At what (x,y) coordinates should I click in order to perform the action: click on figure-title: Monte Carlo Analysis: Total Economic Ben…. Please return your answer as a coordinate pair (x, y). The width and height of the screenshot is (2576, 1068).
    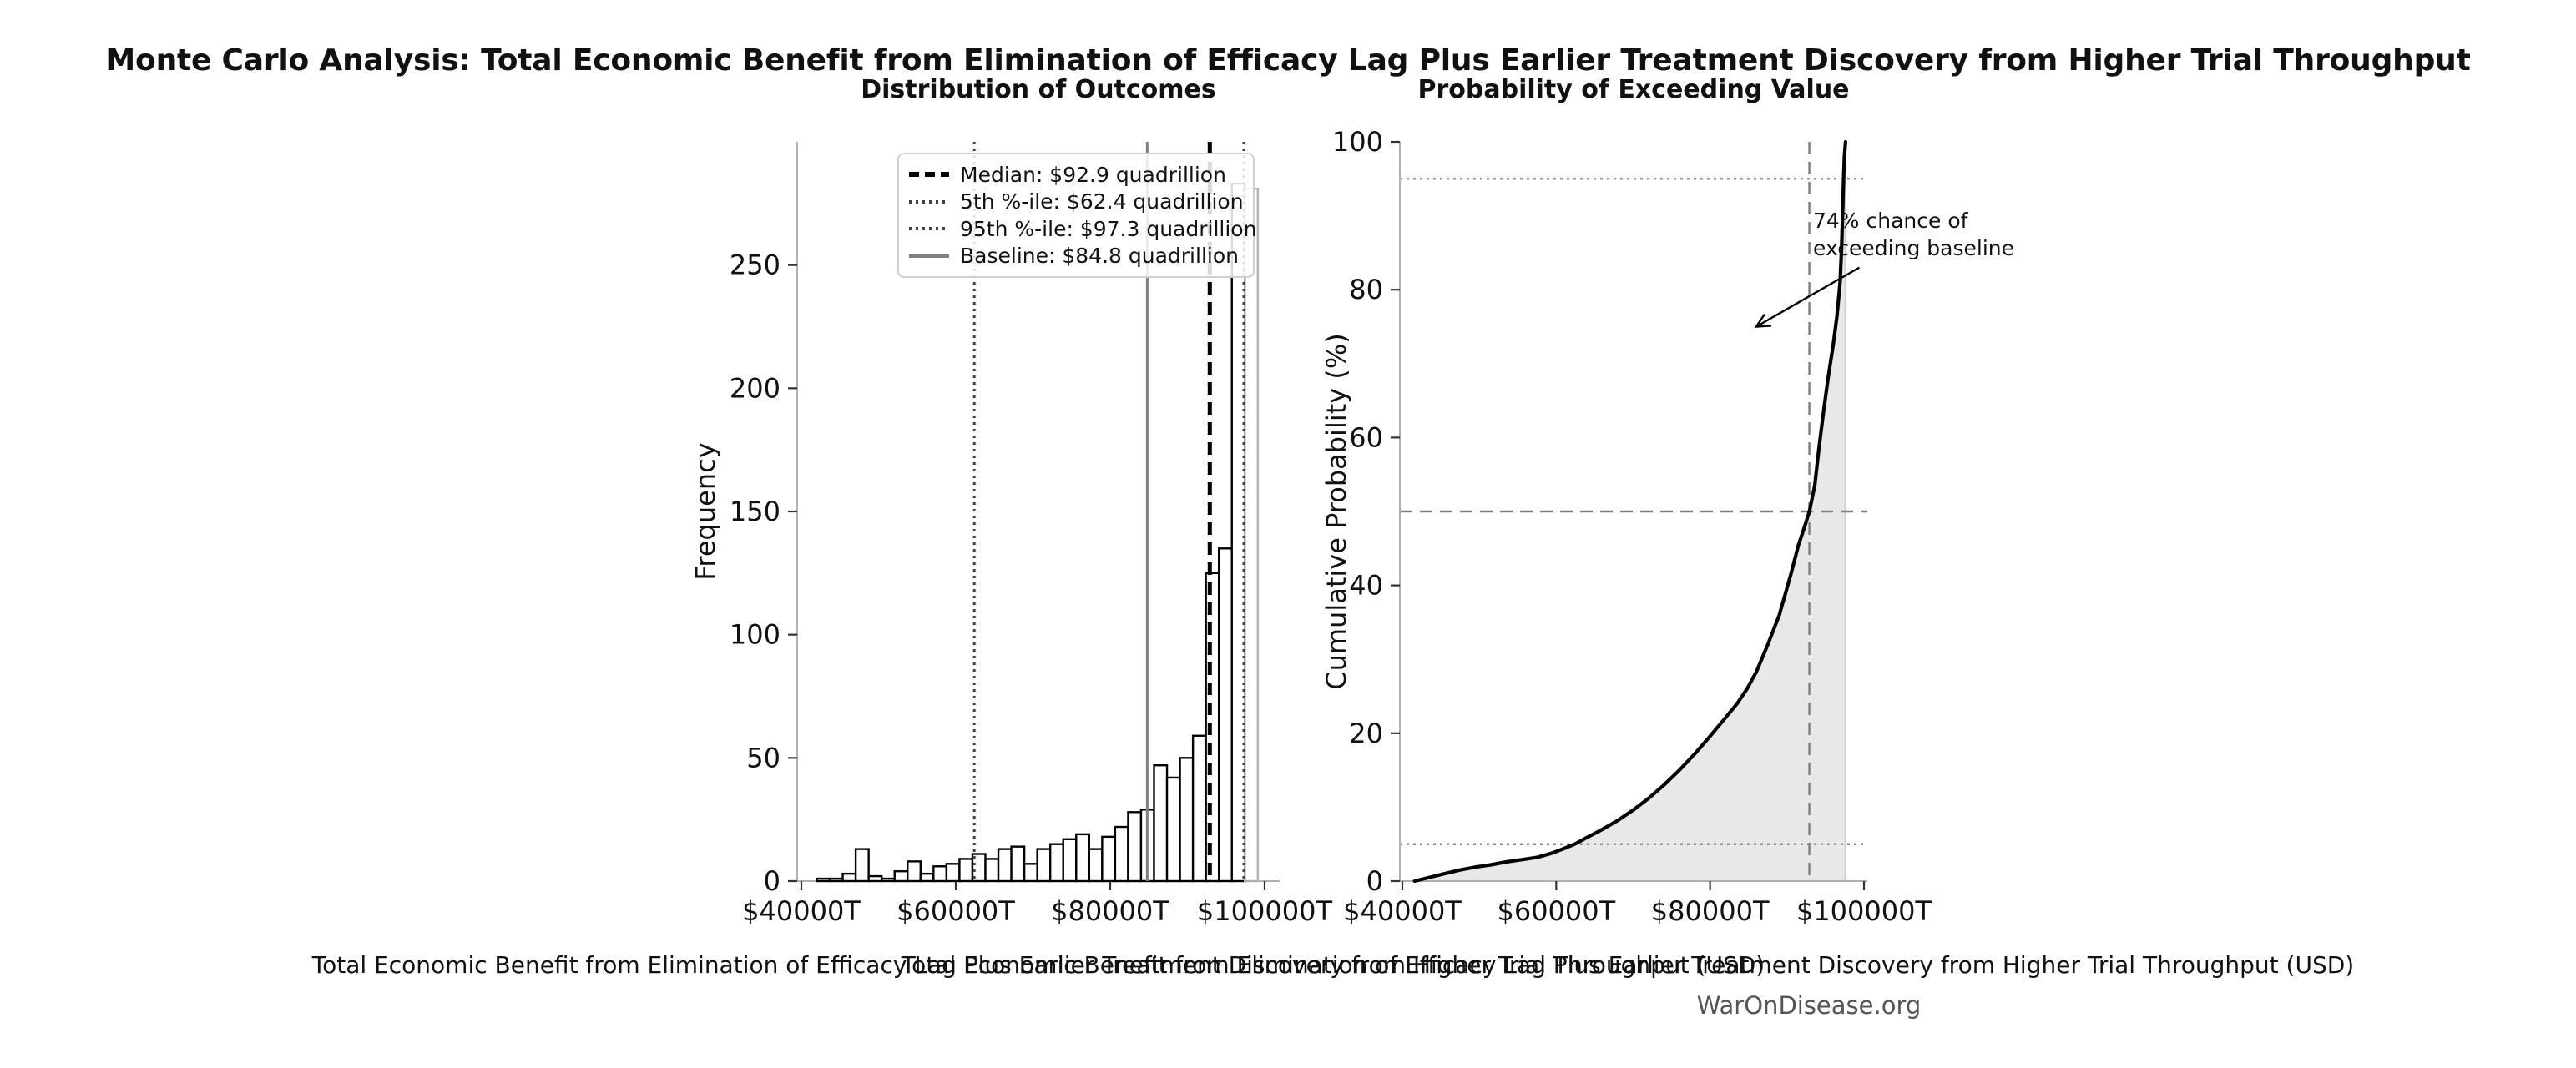
    Looking at the image, I should click on (1288, 60).